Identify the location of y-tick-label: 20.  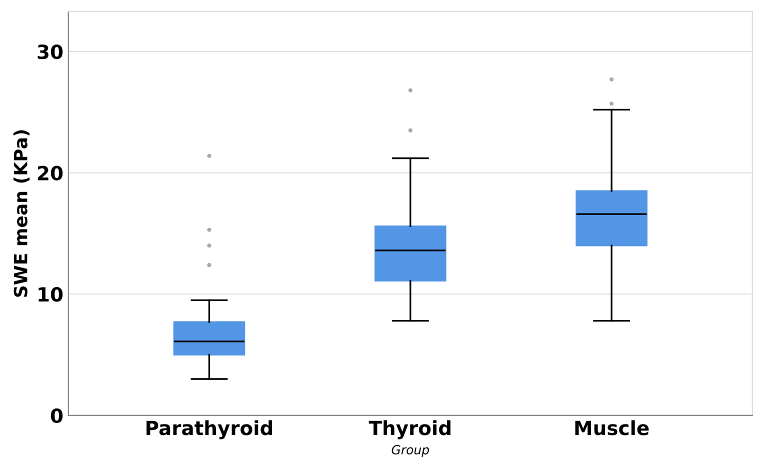
(50, 173).